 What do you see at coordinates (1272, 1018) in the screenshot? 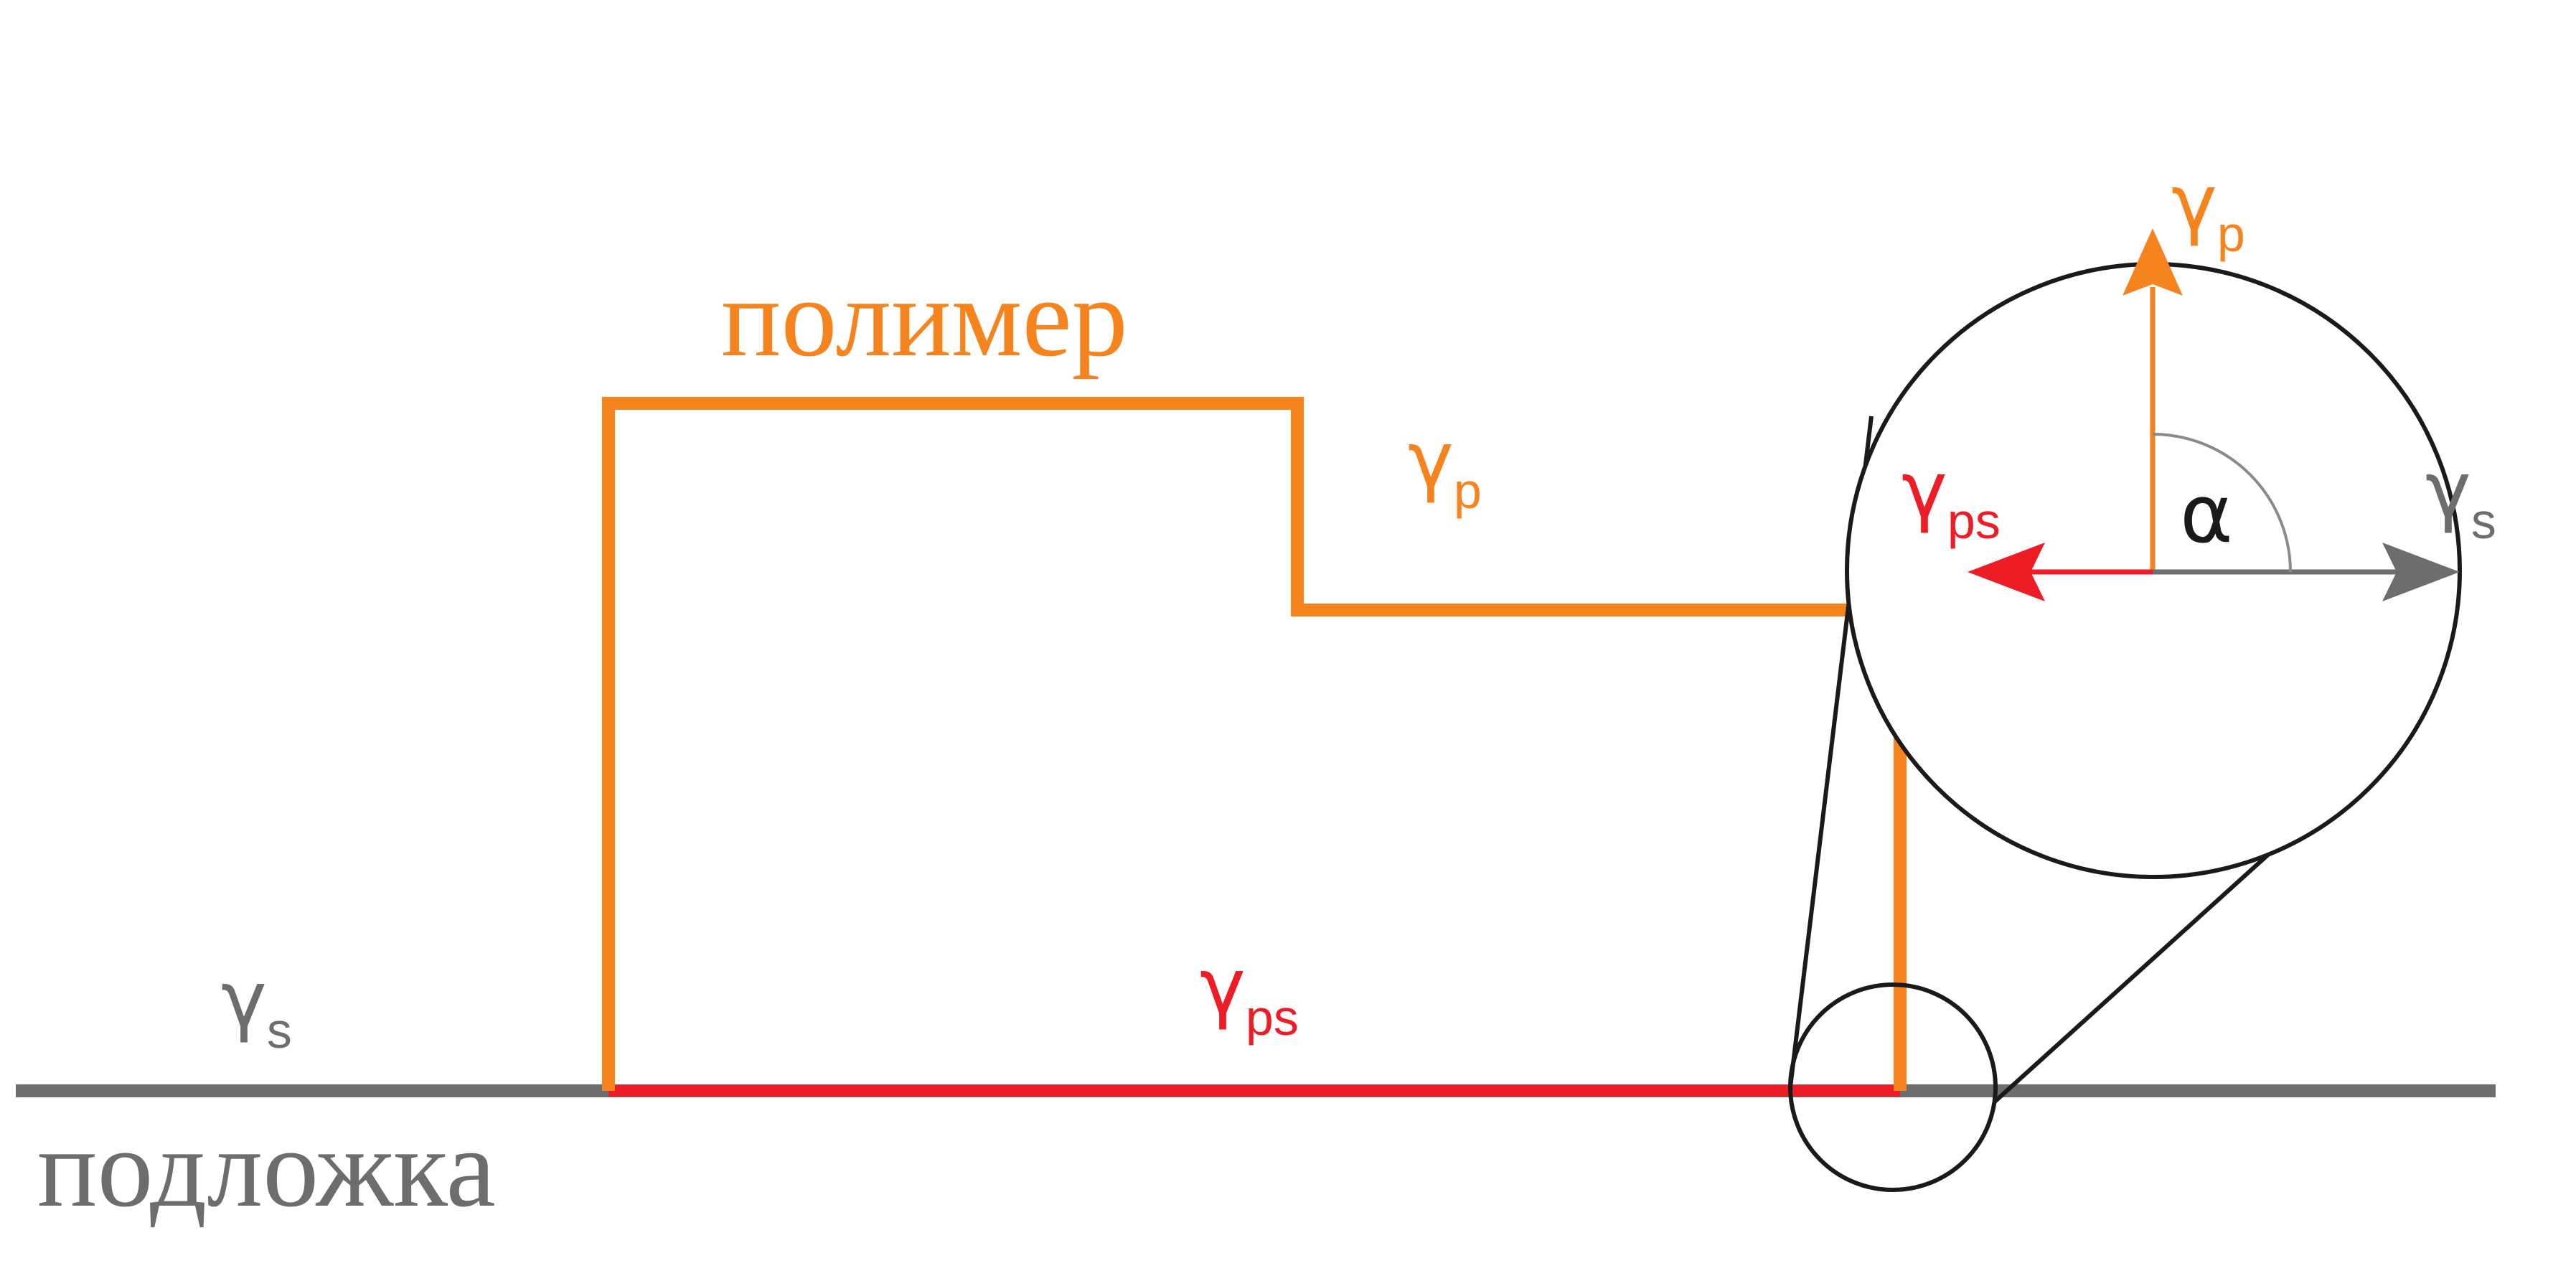
I see `gamma-ps-subscript: ps` at bounding box center [1272, 1018].